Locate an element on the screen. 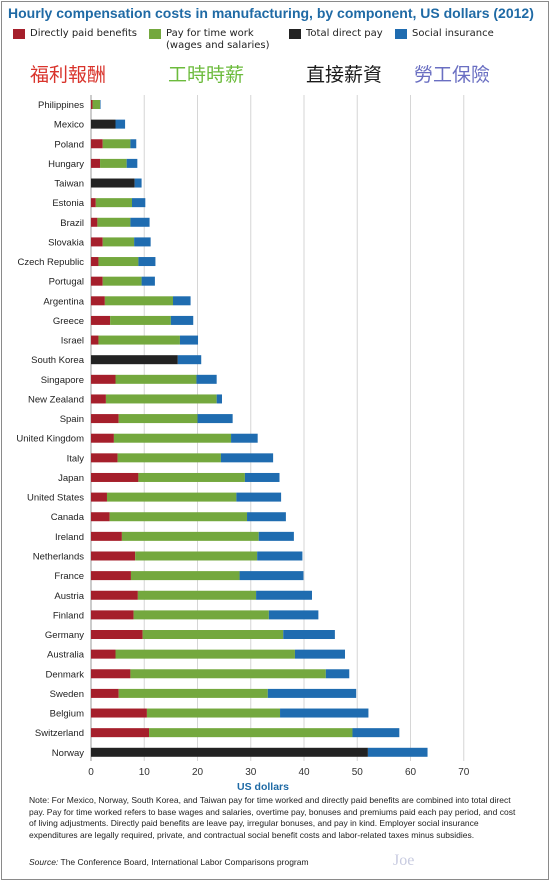 The height and width of the screenshot is (881, 550). bar-taiwan-total-direct-pay is located at coordinates (113, 183).